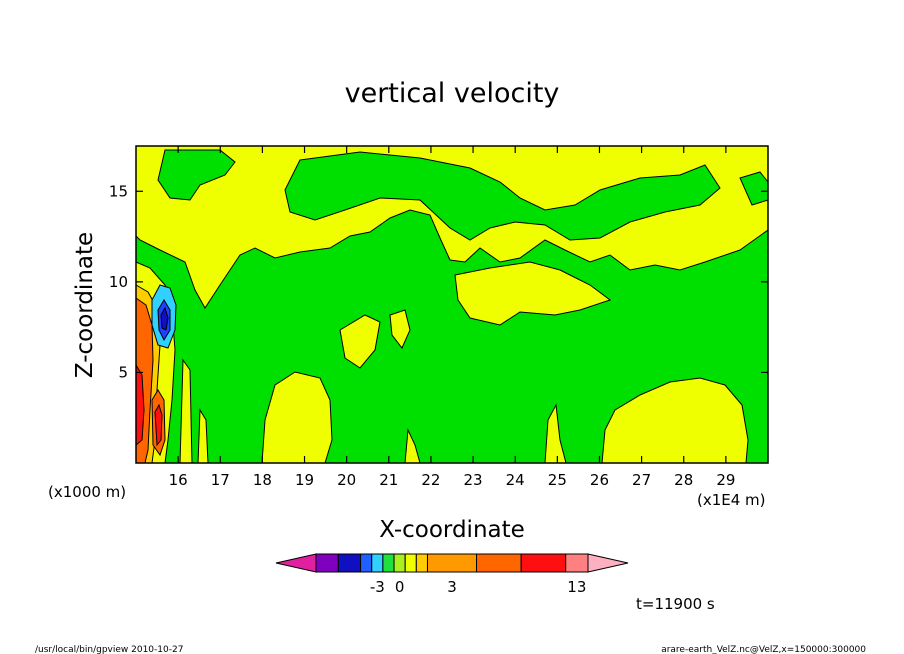 The width and height of the screenshot is (904, 654). I want to click on x-tick-label: 17, so click(220, 480).